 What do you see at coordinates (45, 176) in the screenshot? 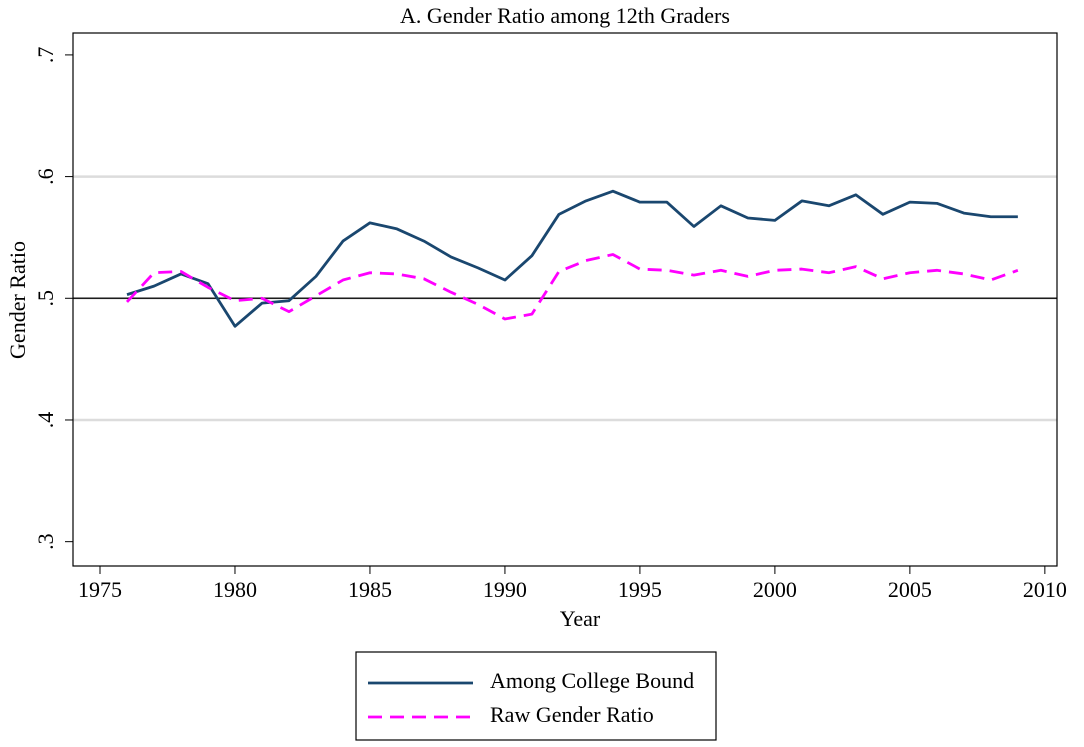
I see `y-tick-label: .6` at bounding box center [45, 176].